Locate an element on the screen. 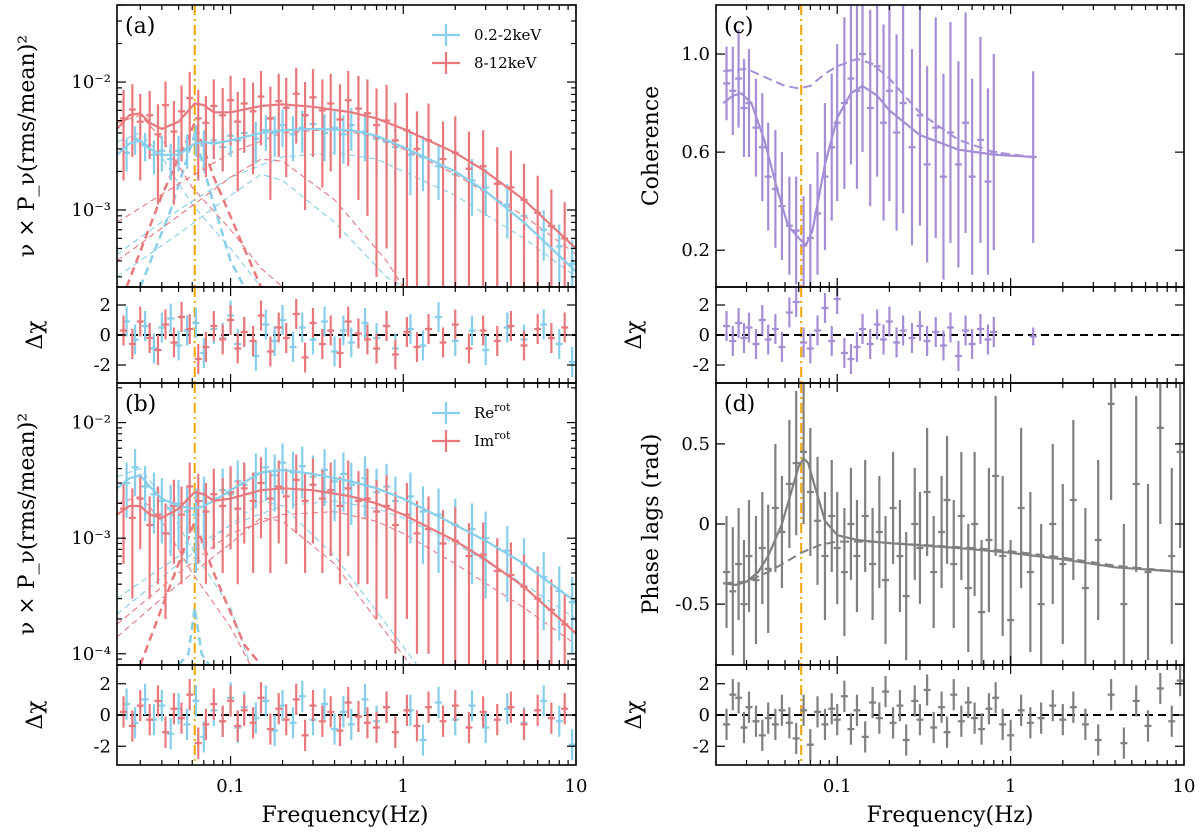 The height and width of the screenshot is (837, 1200). y-axis-label: ν × P_ν(rms/mean)² is located at coordinates (27, 146).